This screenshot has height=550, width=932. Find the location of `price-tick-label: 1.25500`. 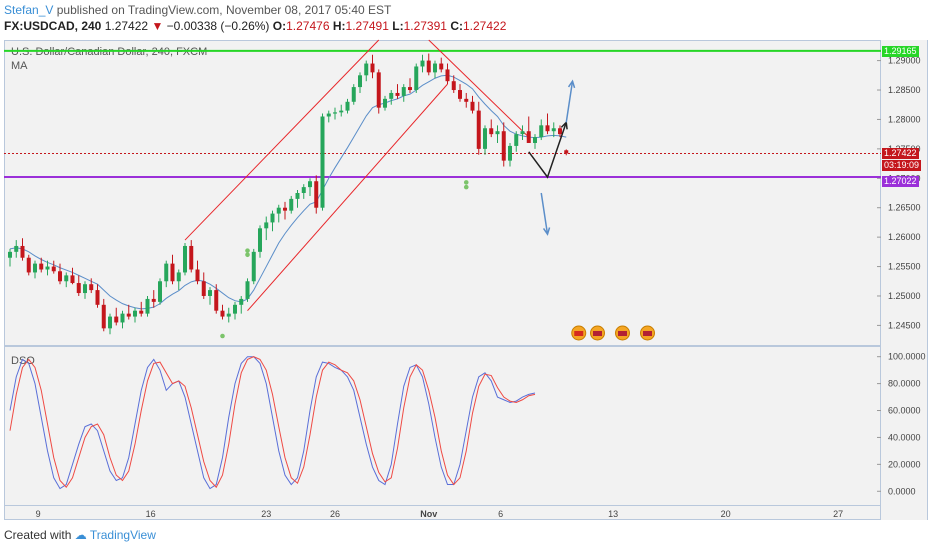

price-tick-label: 1.25500 is located at coordinates (904, 267).